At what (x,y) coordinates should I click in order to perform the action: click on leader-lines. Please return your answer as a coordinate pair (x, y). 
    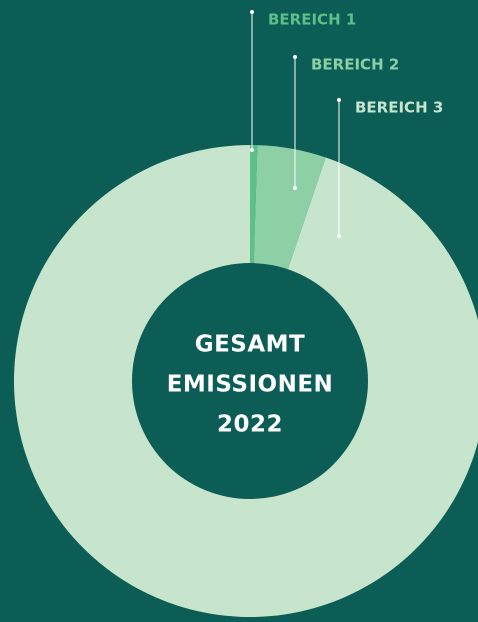
    Looking at the image, I should click on (295, 124).